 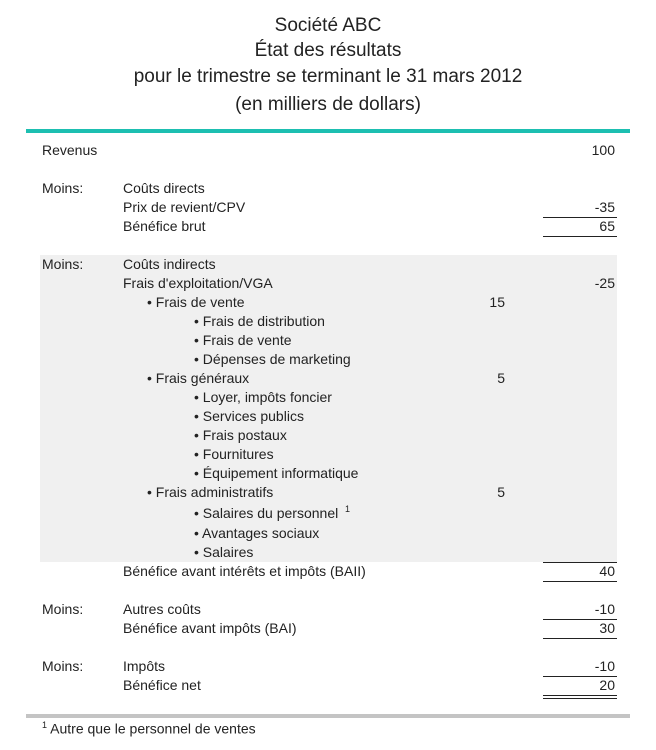 I want to click on statement-row: • Salaires du personnel 1, so click(x=328, y=513).